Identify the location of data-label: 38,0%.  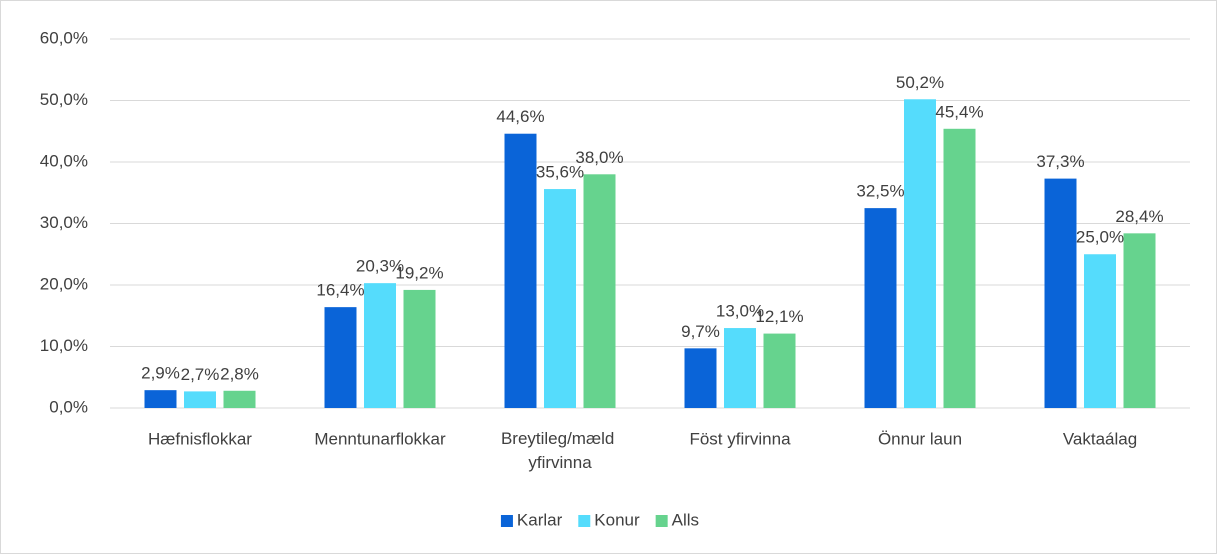
(599, 157).